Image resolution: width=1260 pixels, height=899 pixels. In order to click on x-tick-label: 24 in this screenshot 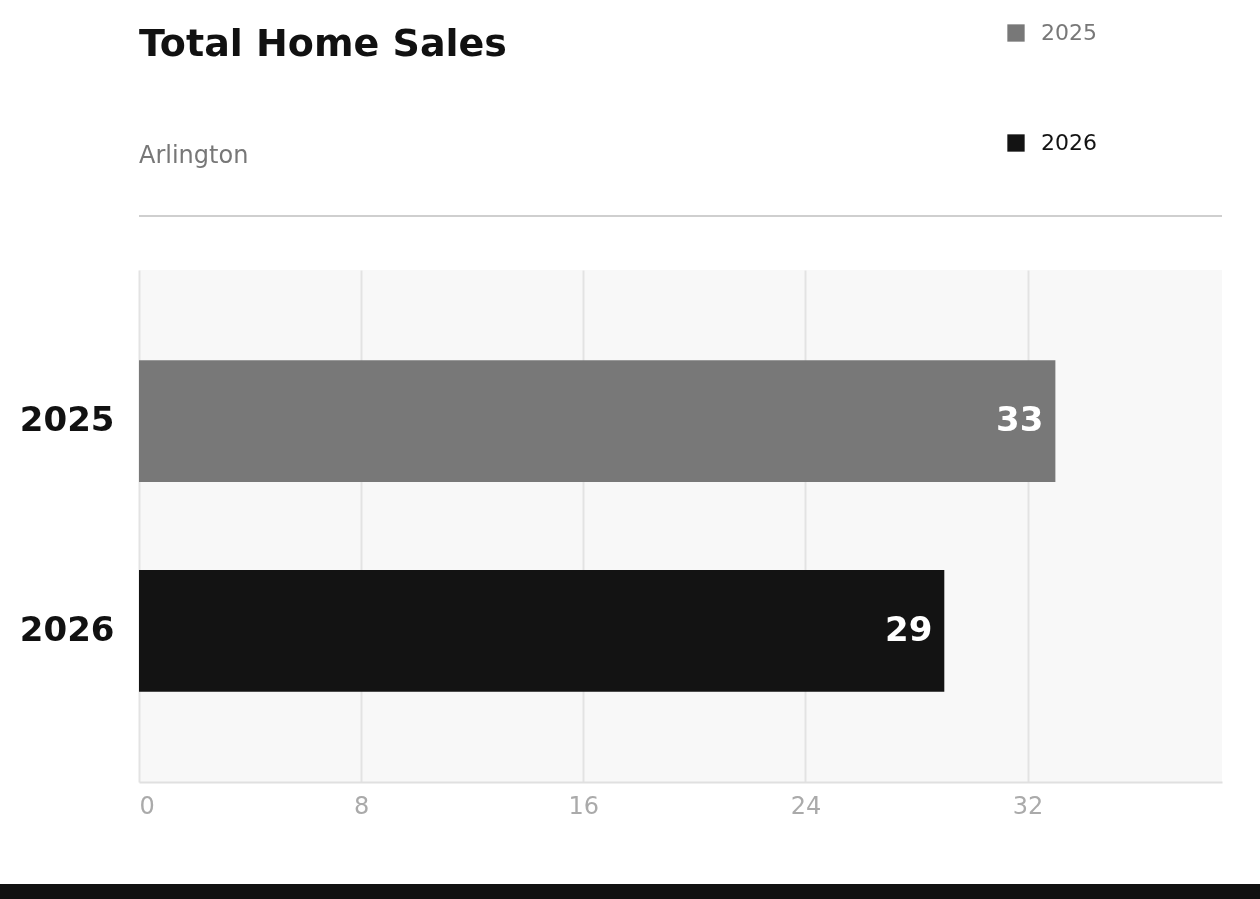, I will do `click(806, 805)`.